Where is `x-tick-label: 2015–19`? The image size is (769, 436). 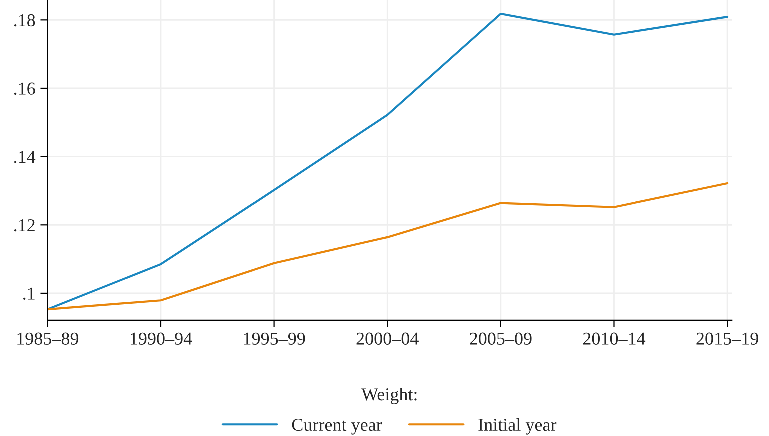 x-tick-label: 2015–19 is located at coordinates (727, 338).